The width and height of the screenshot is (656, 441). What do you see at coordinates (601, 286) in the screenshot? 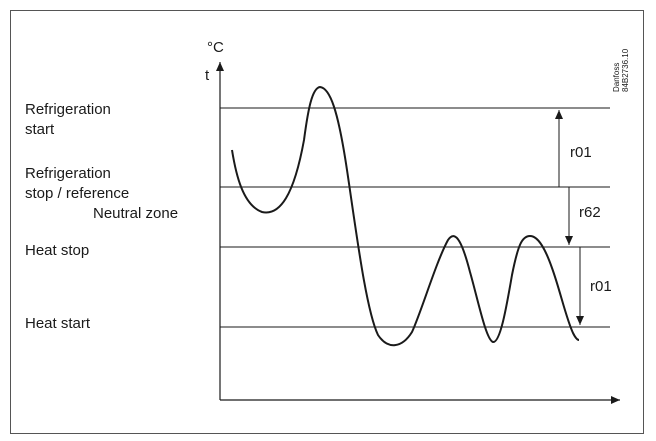
I see `r01-lower-label: r01` at bounding box center [601, 286].